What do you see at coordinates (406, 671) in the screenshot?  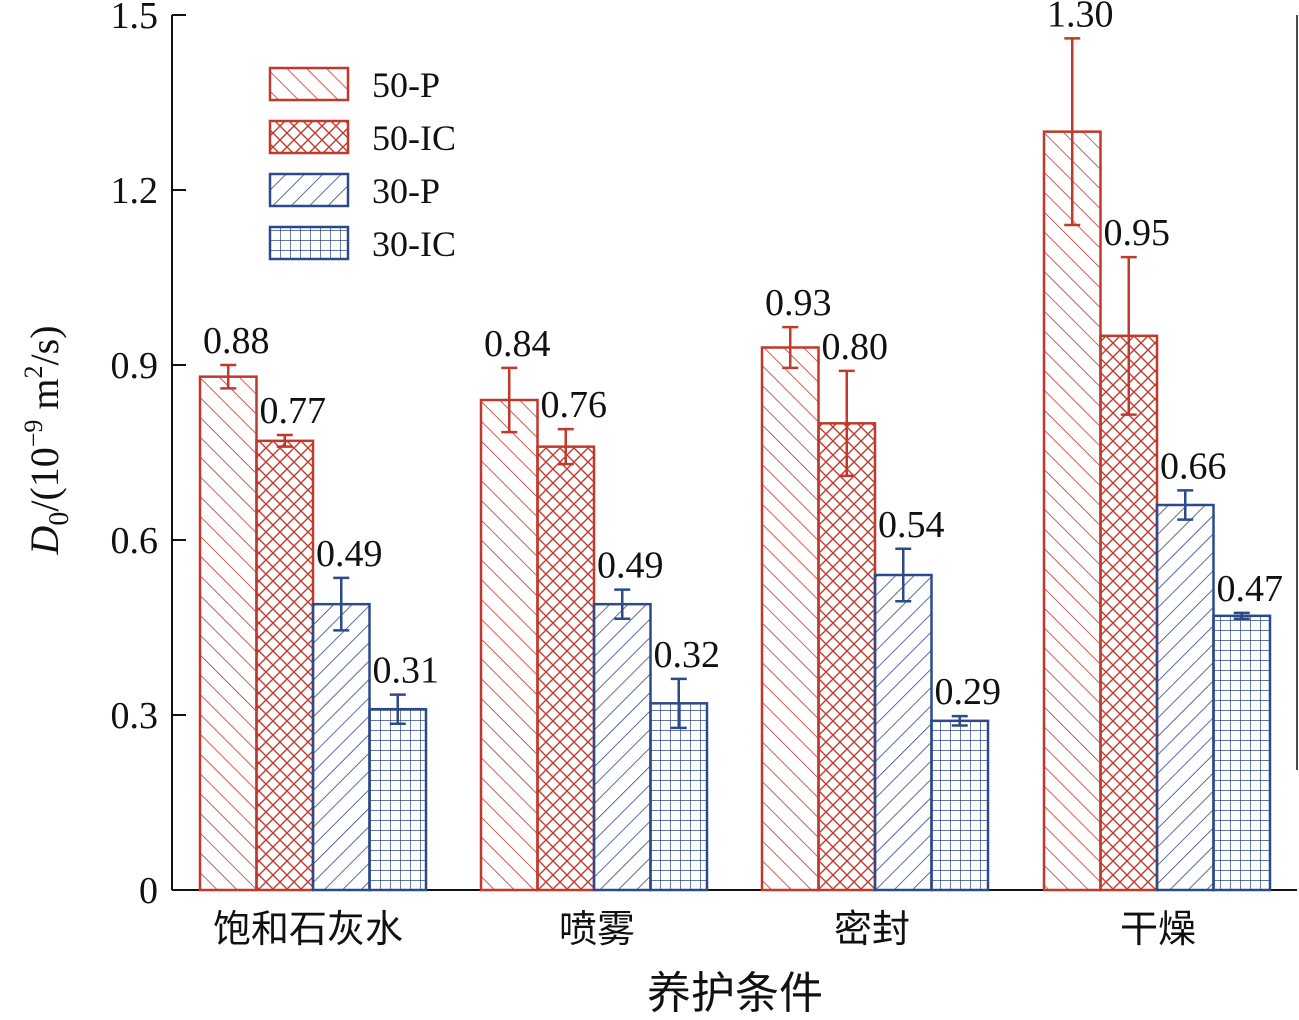 I see `data-label: 0.31` at bounding box center [406, 671].